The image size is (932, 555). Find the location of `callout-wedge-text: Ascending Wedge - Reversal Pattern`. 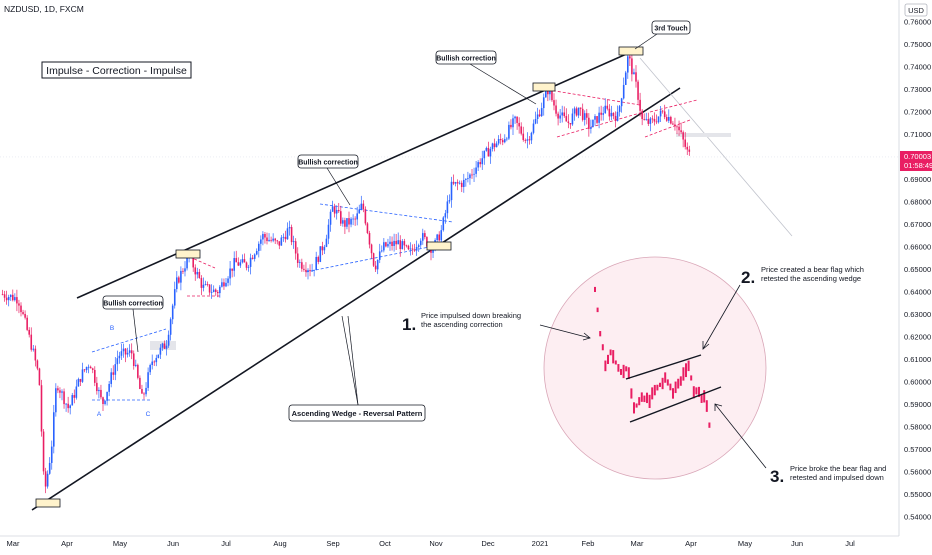

callout-wedge-text: Ascending Wedge - Reversal Pattern is located at coordinates (357, 413).